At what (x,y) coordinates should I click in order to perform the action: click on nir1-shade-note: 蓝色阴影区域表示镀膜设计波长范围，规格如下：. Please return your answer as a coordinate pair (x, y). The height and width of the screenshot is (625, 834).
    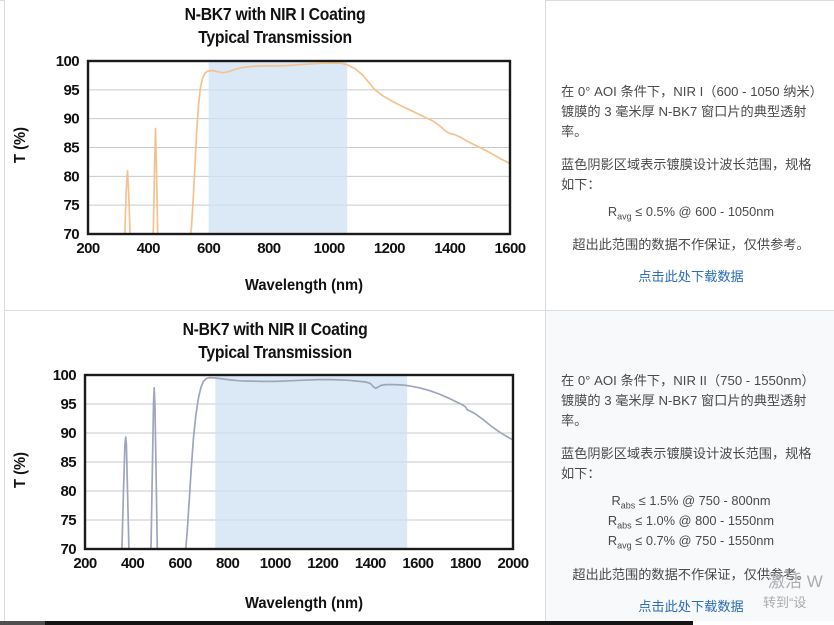
    Looking at the image, I should click on (686, 175).